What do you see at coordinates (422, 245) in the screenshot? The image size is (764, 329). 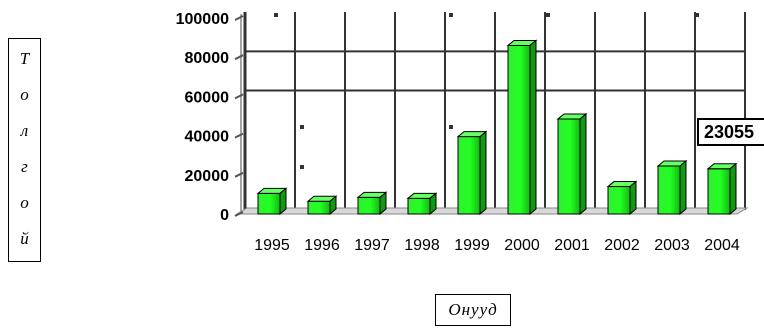 I see `x-tick-label: 1998` at bounding box center [422, 245].